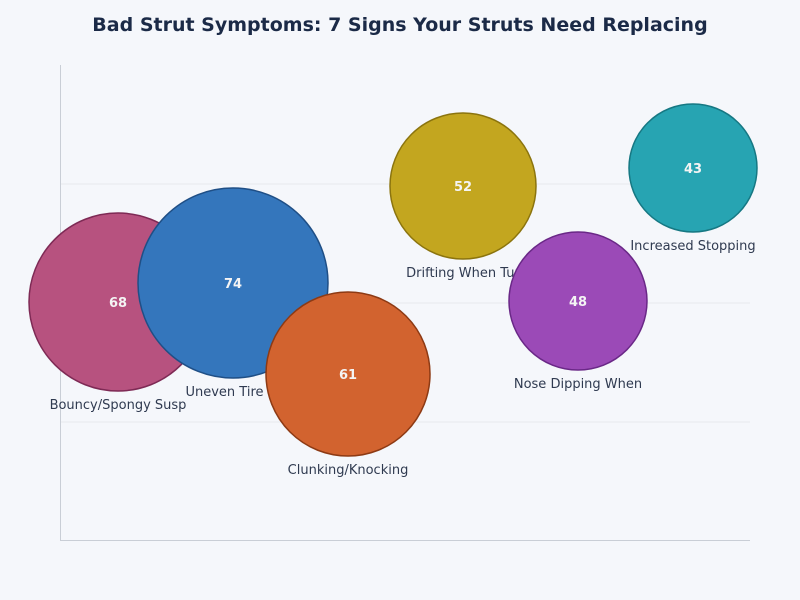  I want to click on bubble: 52, so click(463, 186).